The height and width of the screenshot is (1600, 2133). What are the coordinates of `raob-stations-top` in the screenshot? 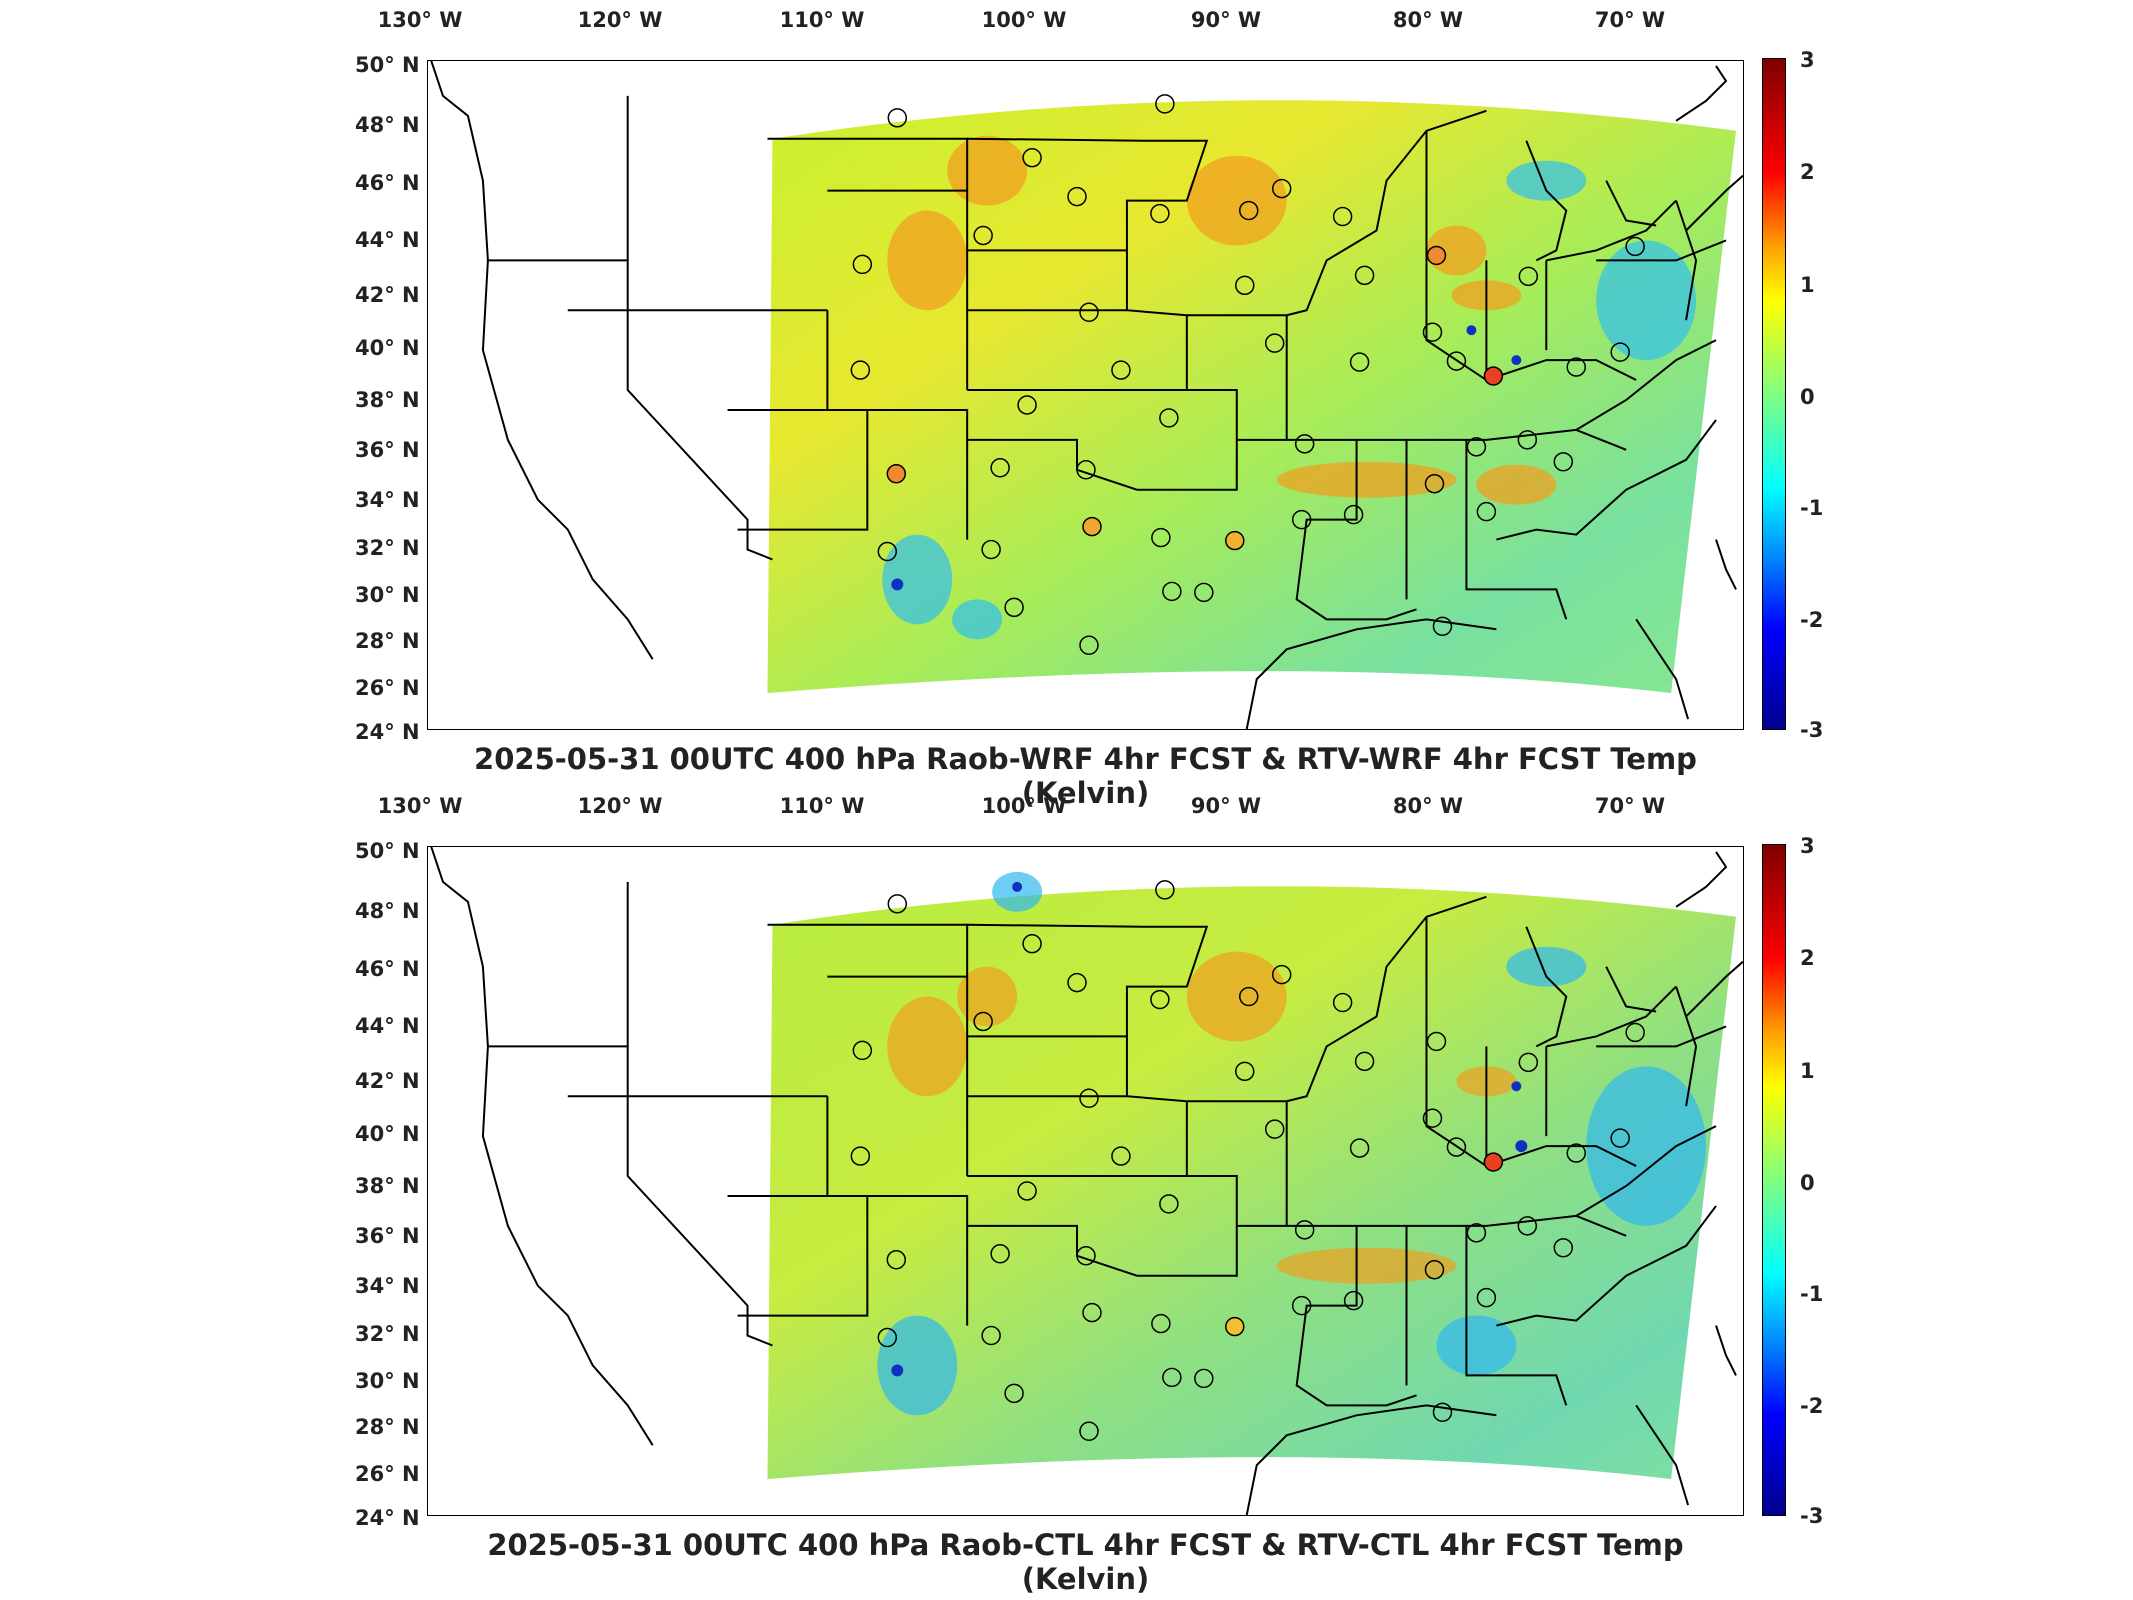 It's located at (1247, 374).